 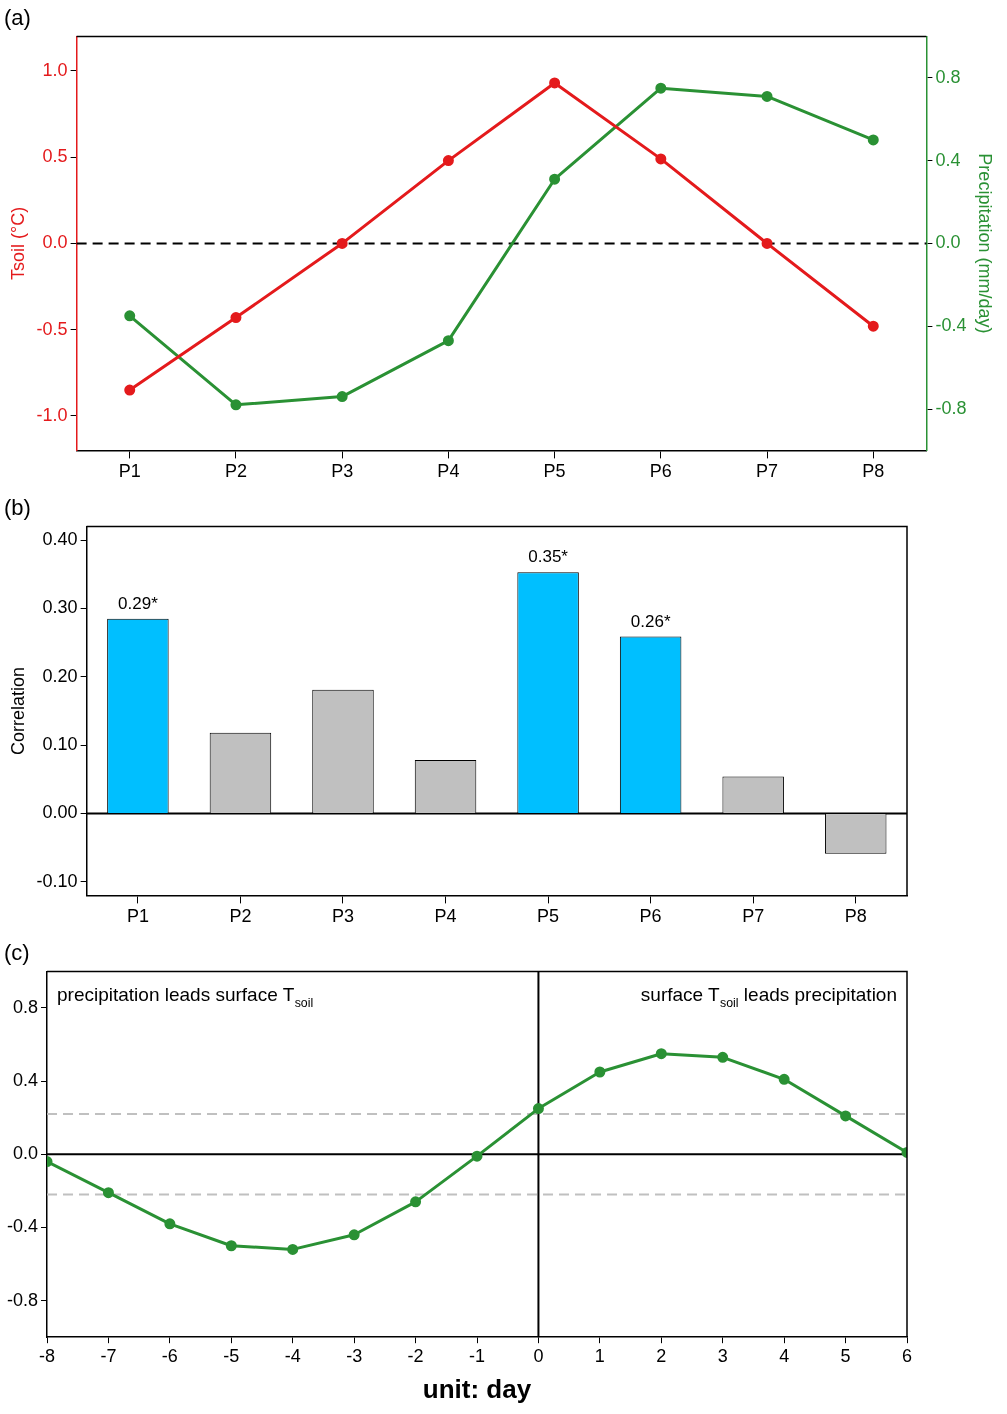 What do you see at coordinates (538, 1355) in the screenshot?
I see `x-tick-label: 0` at bounding box center [538, 1355].